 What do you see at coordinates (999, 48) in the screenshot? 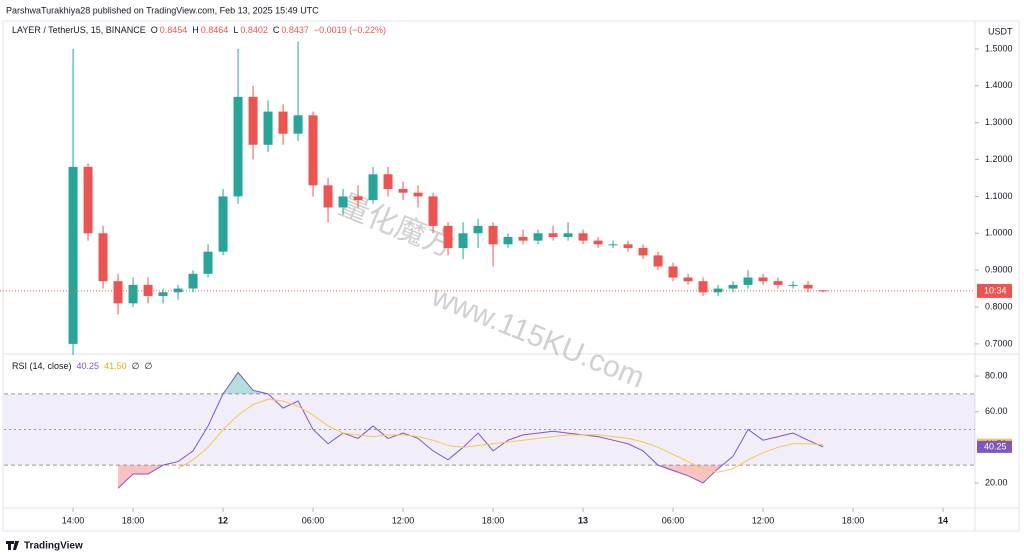
I see `y-tick-label: 1.5000` at bounding box center [999, 48].